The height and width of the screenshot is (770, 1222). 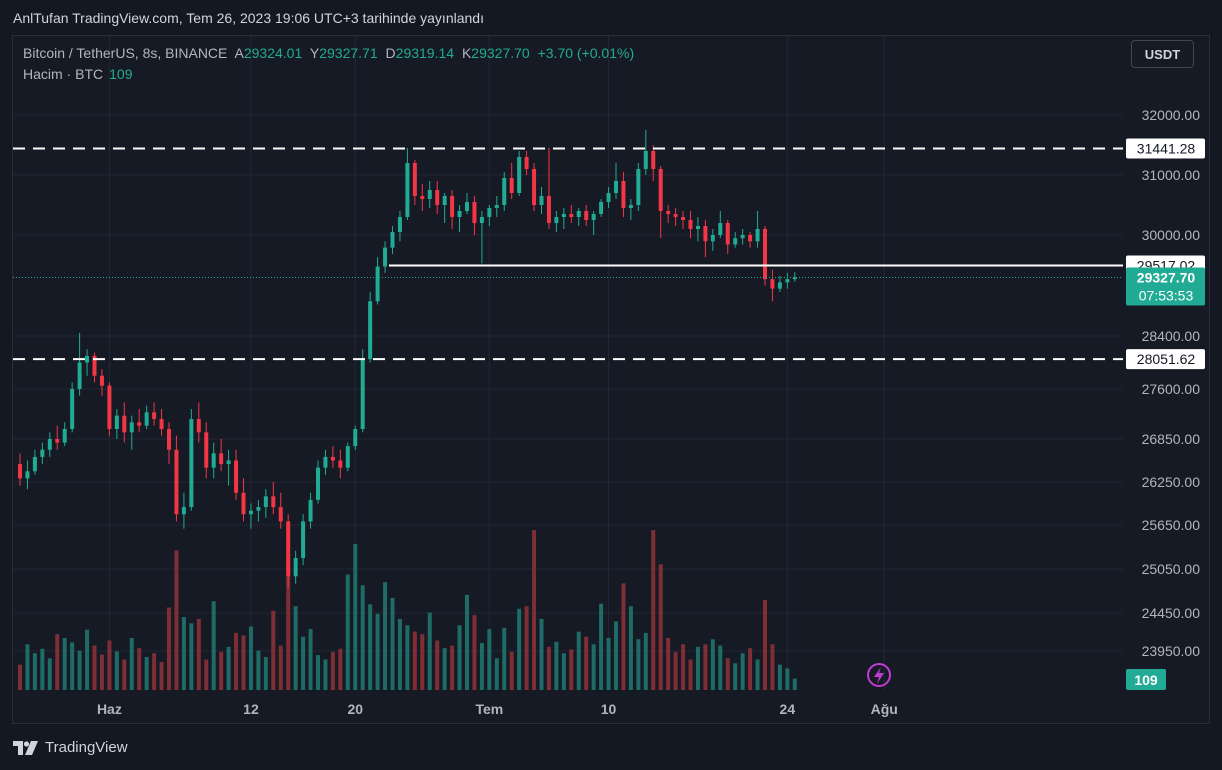 What do you see at coordinates (125, 53) in the screenshot?
I see `symbol-label: Bitcoin / TetherUS, 8s, BINANCE` at bounding box center [125, 53].